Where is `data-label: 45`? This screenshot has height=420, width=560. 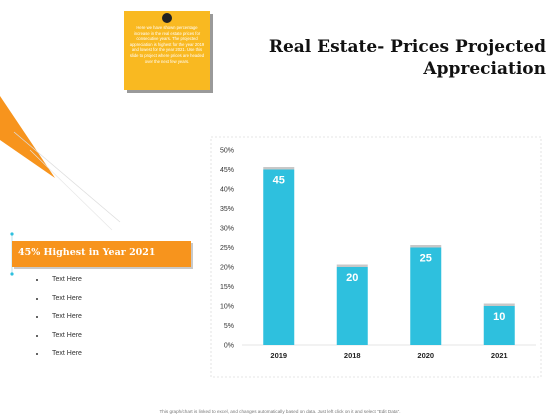 data-label: 45 is located at coordinates (279, 181).